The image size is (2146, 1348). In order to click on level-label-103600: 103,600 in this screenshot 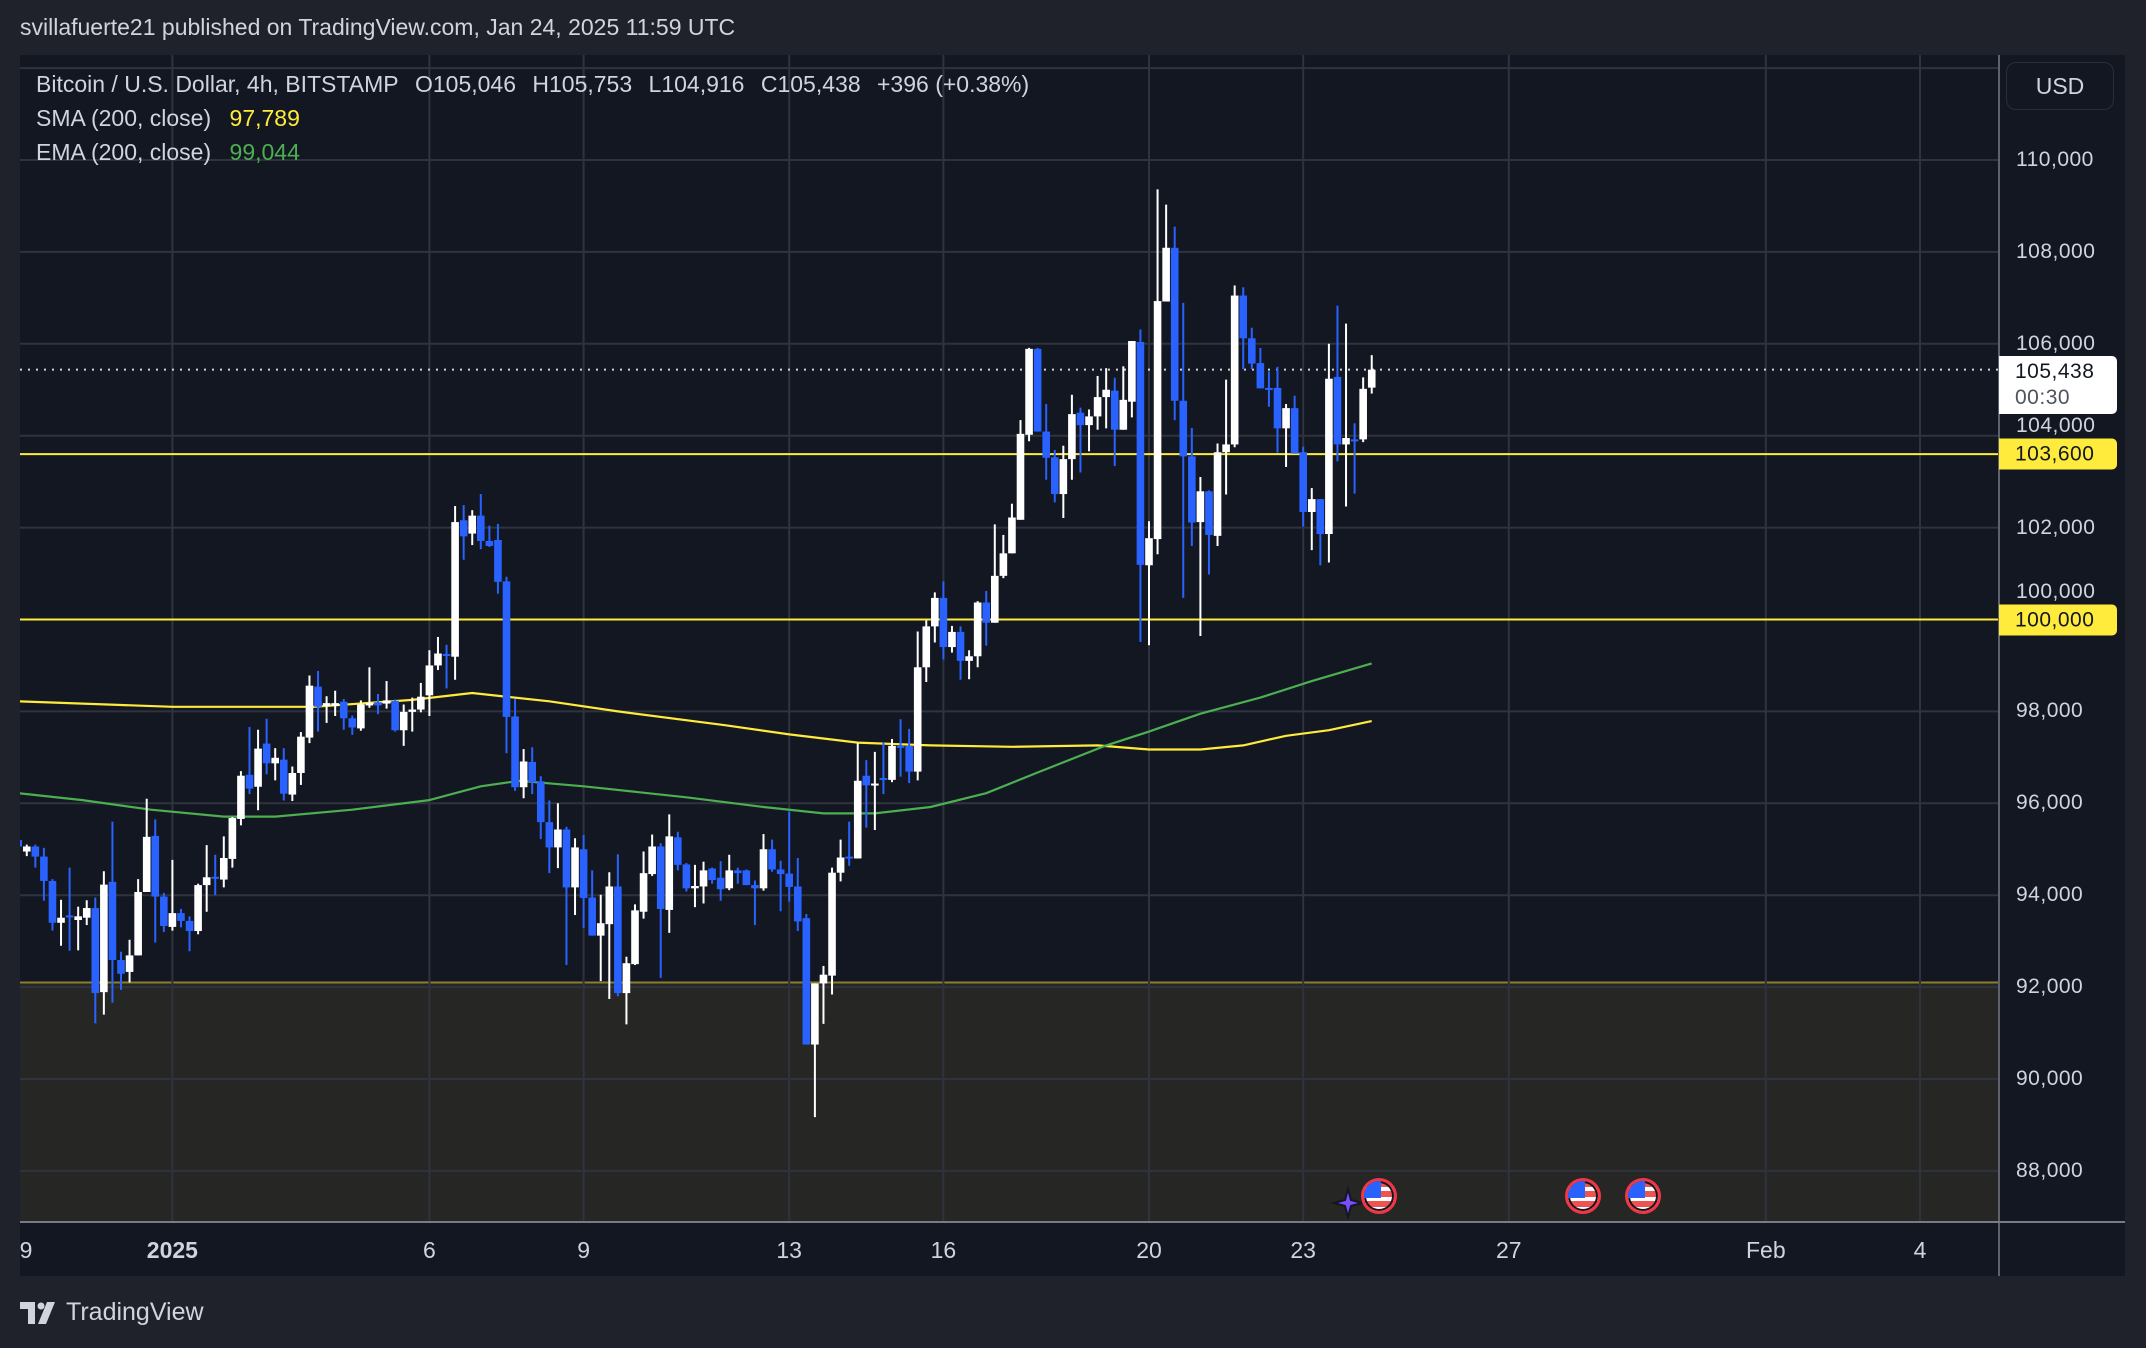, I will do `click(2058, 454)`.